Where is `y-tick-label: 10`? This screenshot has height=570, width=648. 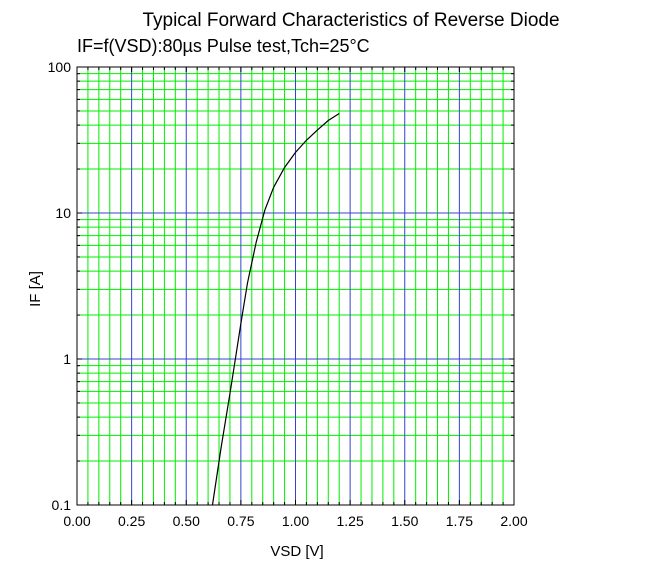
y-tick-label: 10 is located at coordinates (63, 213).